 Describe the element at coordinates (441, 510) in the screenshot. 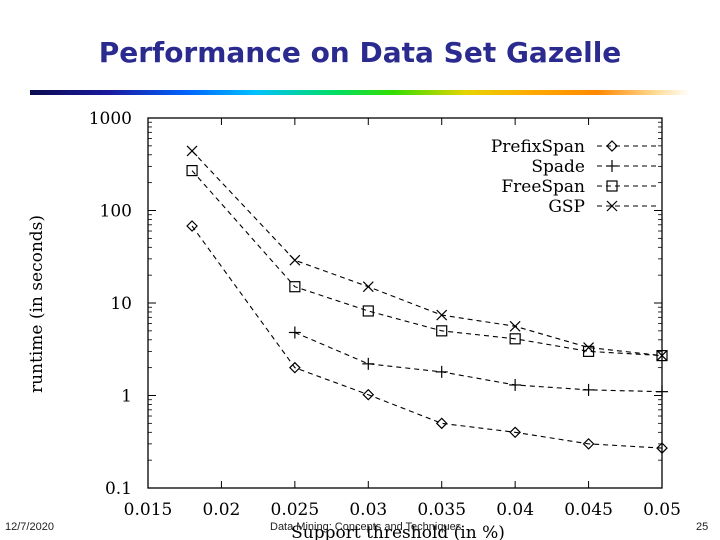

I see `x-tick-label: 0.035` at that location.